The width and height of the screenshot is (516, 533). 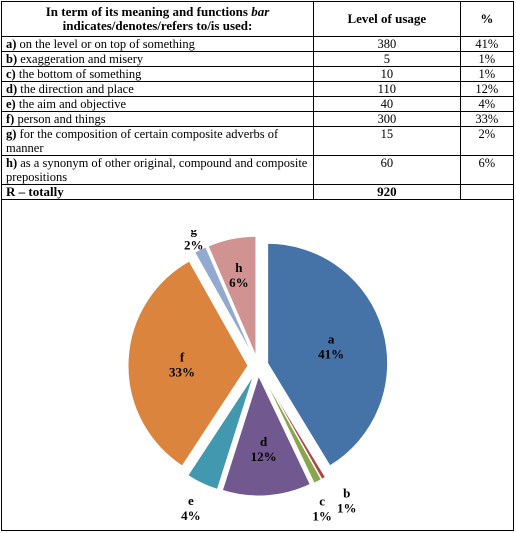 What do you see at coordinates (11, 104) in the screenshot?
I see `row-key: e)` at bounding box center [11, 104].